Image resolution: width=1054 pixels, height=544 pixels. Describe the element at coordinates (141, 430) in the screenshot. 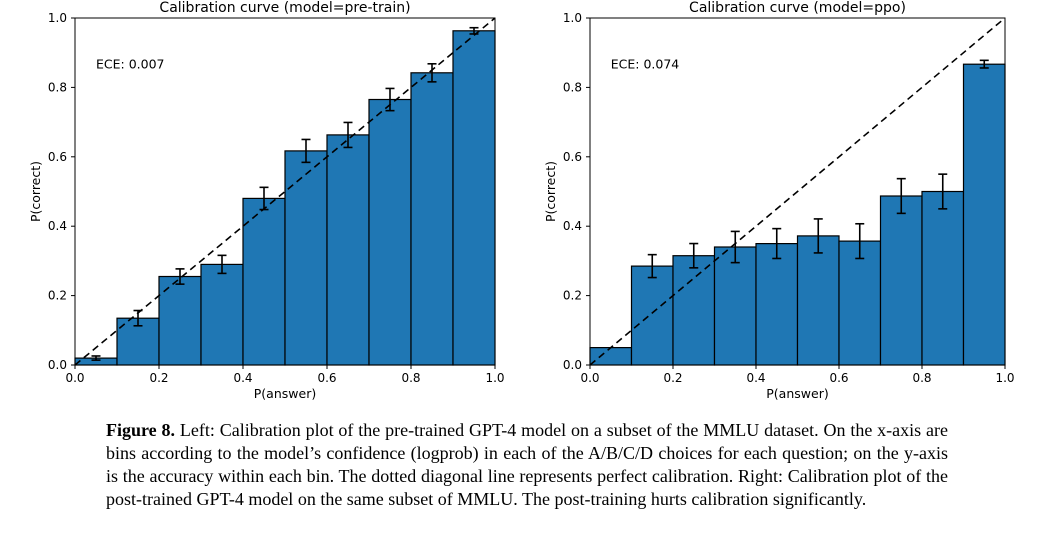

I see `figure-caption-label: Figure 8.` at that location.